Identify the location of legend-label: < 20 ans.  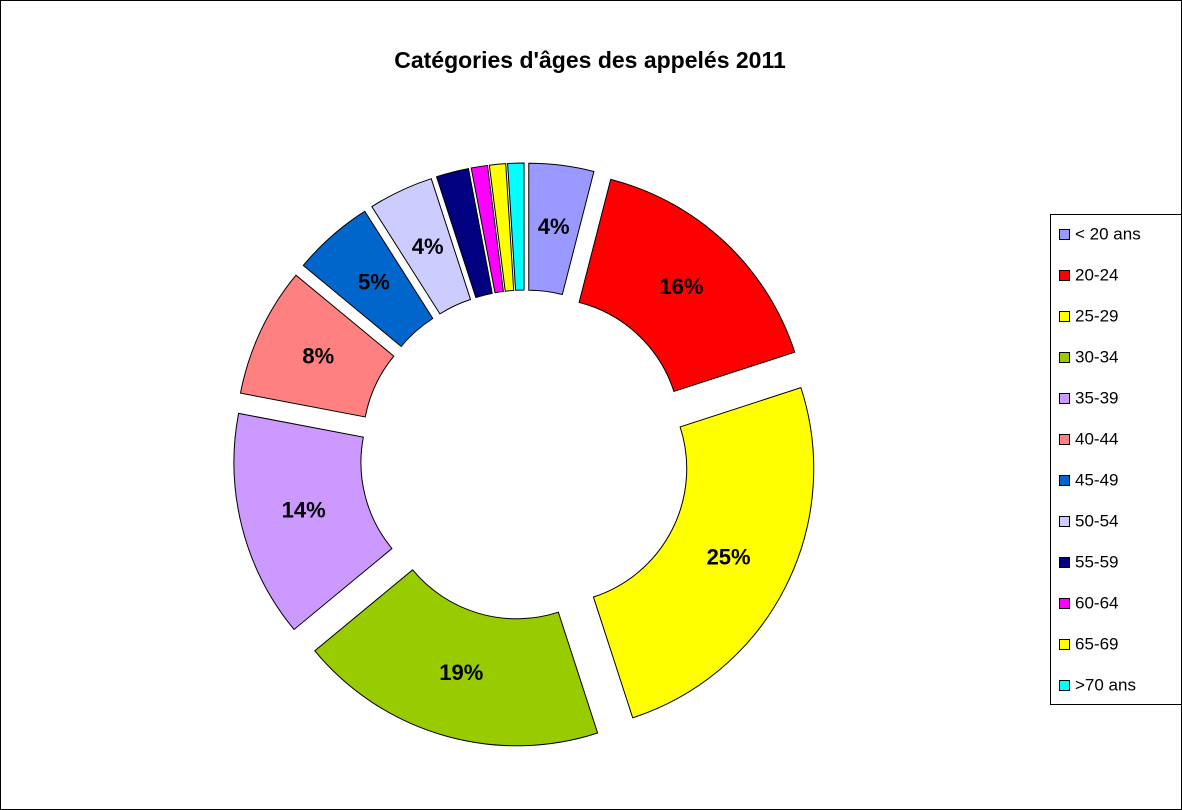
(1108, 233).